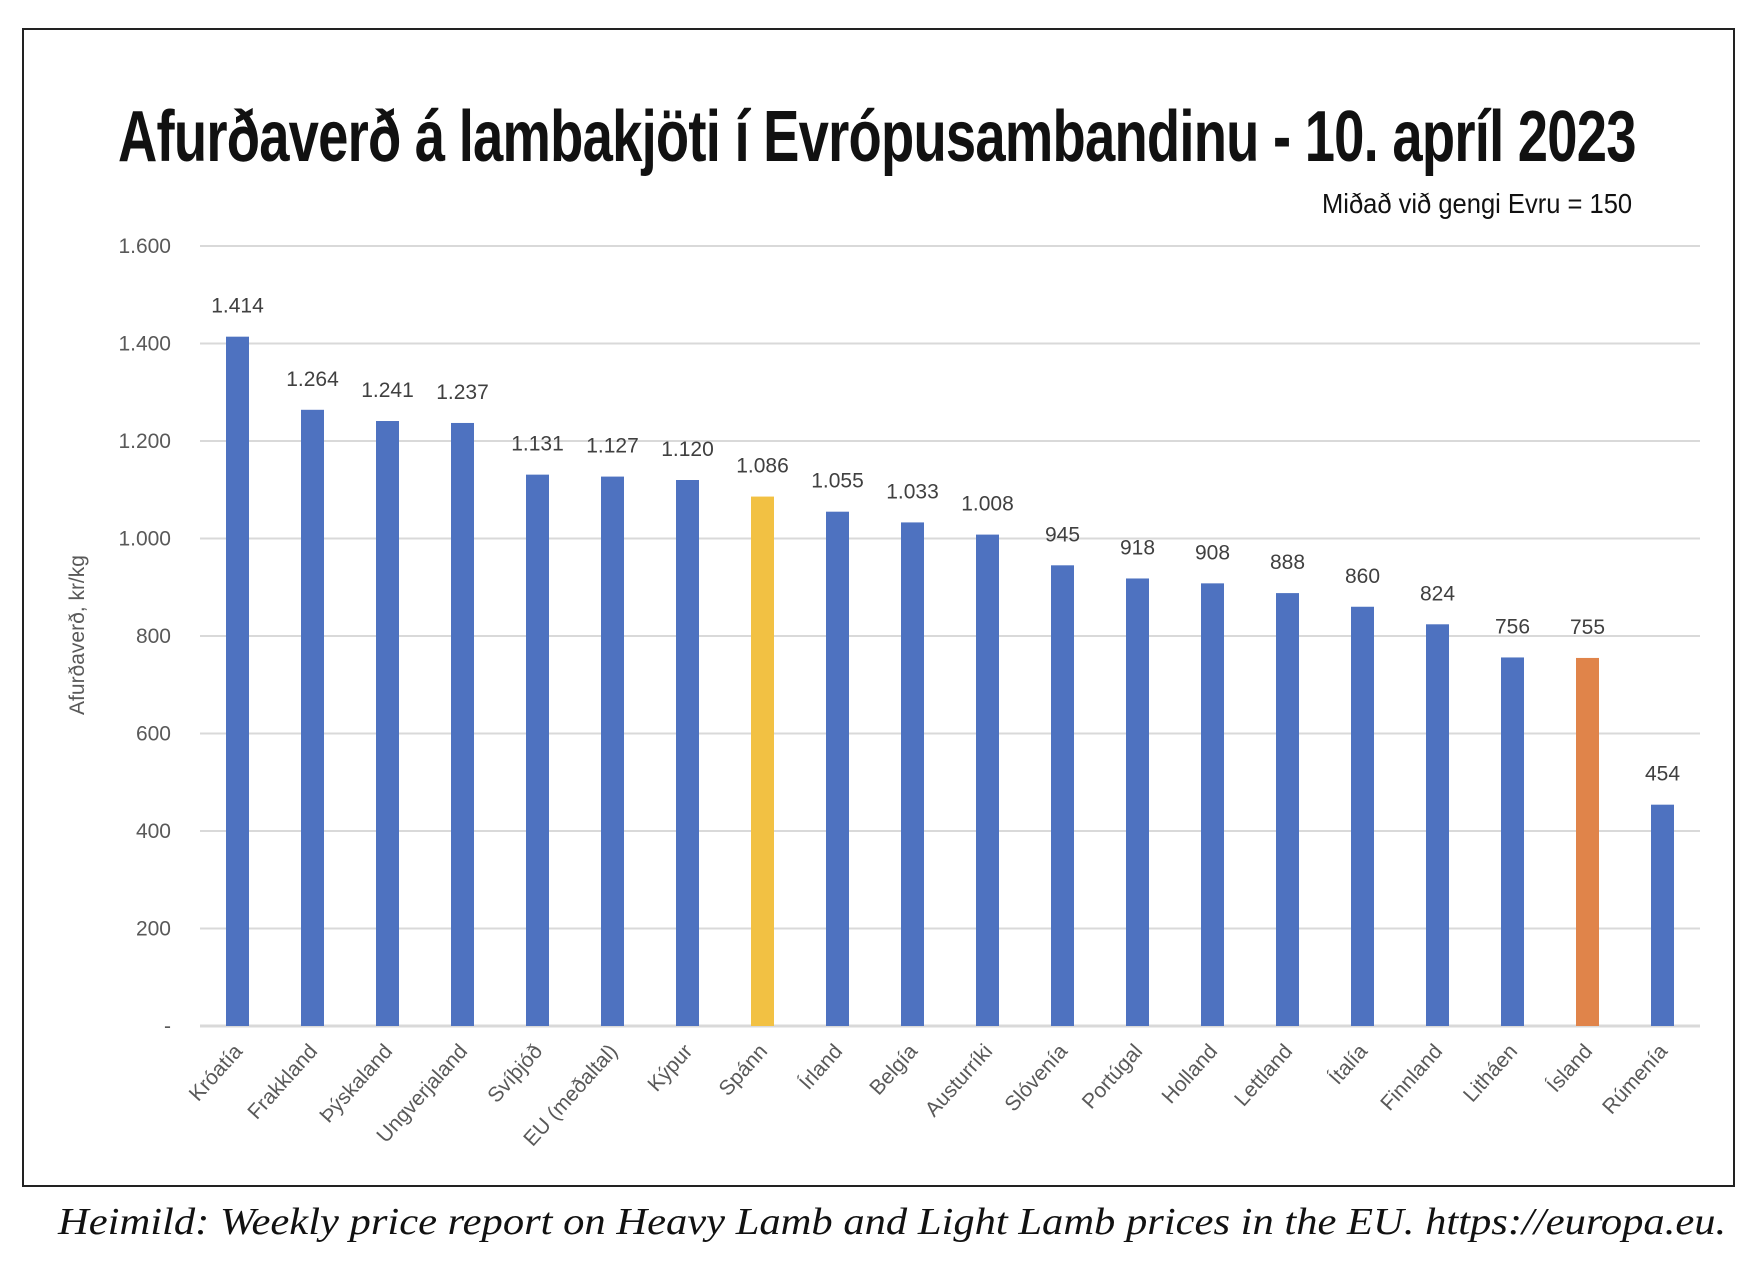 This screenshot has height=1270, width=1754. What do you see at coordinates (153, 831) in the screenshot?
I see `y-tick-label: 400` at bounding box center [153, 831].